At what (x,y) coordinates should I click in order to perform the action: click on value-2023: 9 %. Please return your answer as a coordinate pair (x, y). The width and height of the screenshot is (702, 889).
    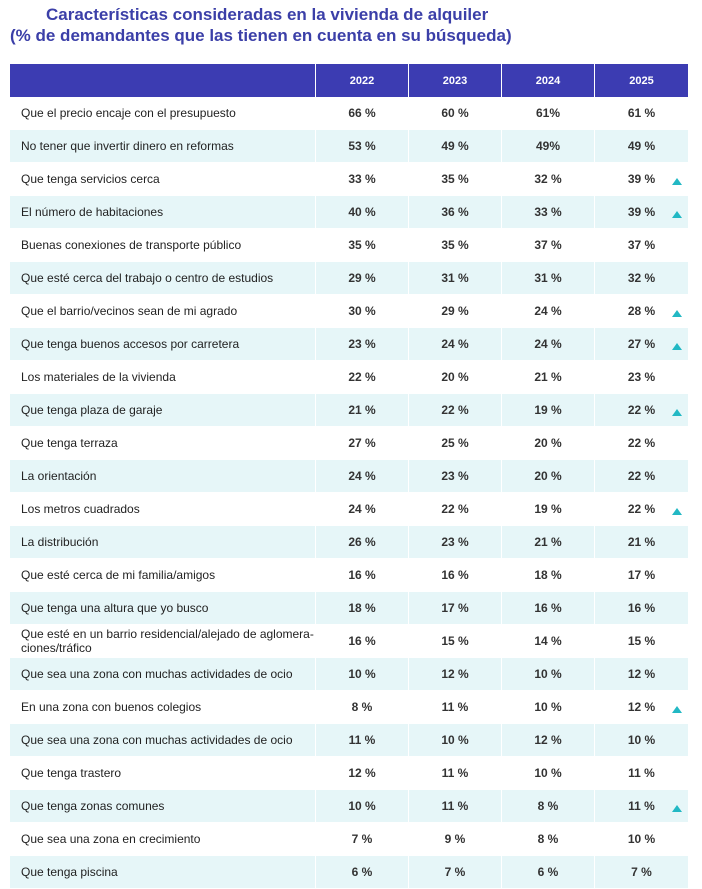
    Looking at the image, I should click on (455, 839).